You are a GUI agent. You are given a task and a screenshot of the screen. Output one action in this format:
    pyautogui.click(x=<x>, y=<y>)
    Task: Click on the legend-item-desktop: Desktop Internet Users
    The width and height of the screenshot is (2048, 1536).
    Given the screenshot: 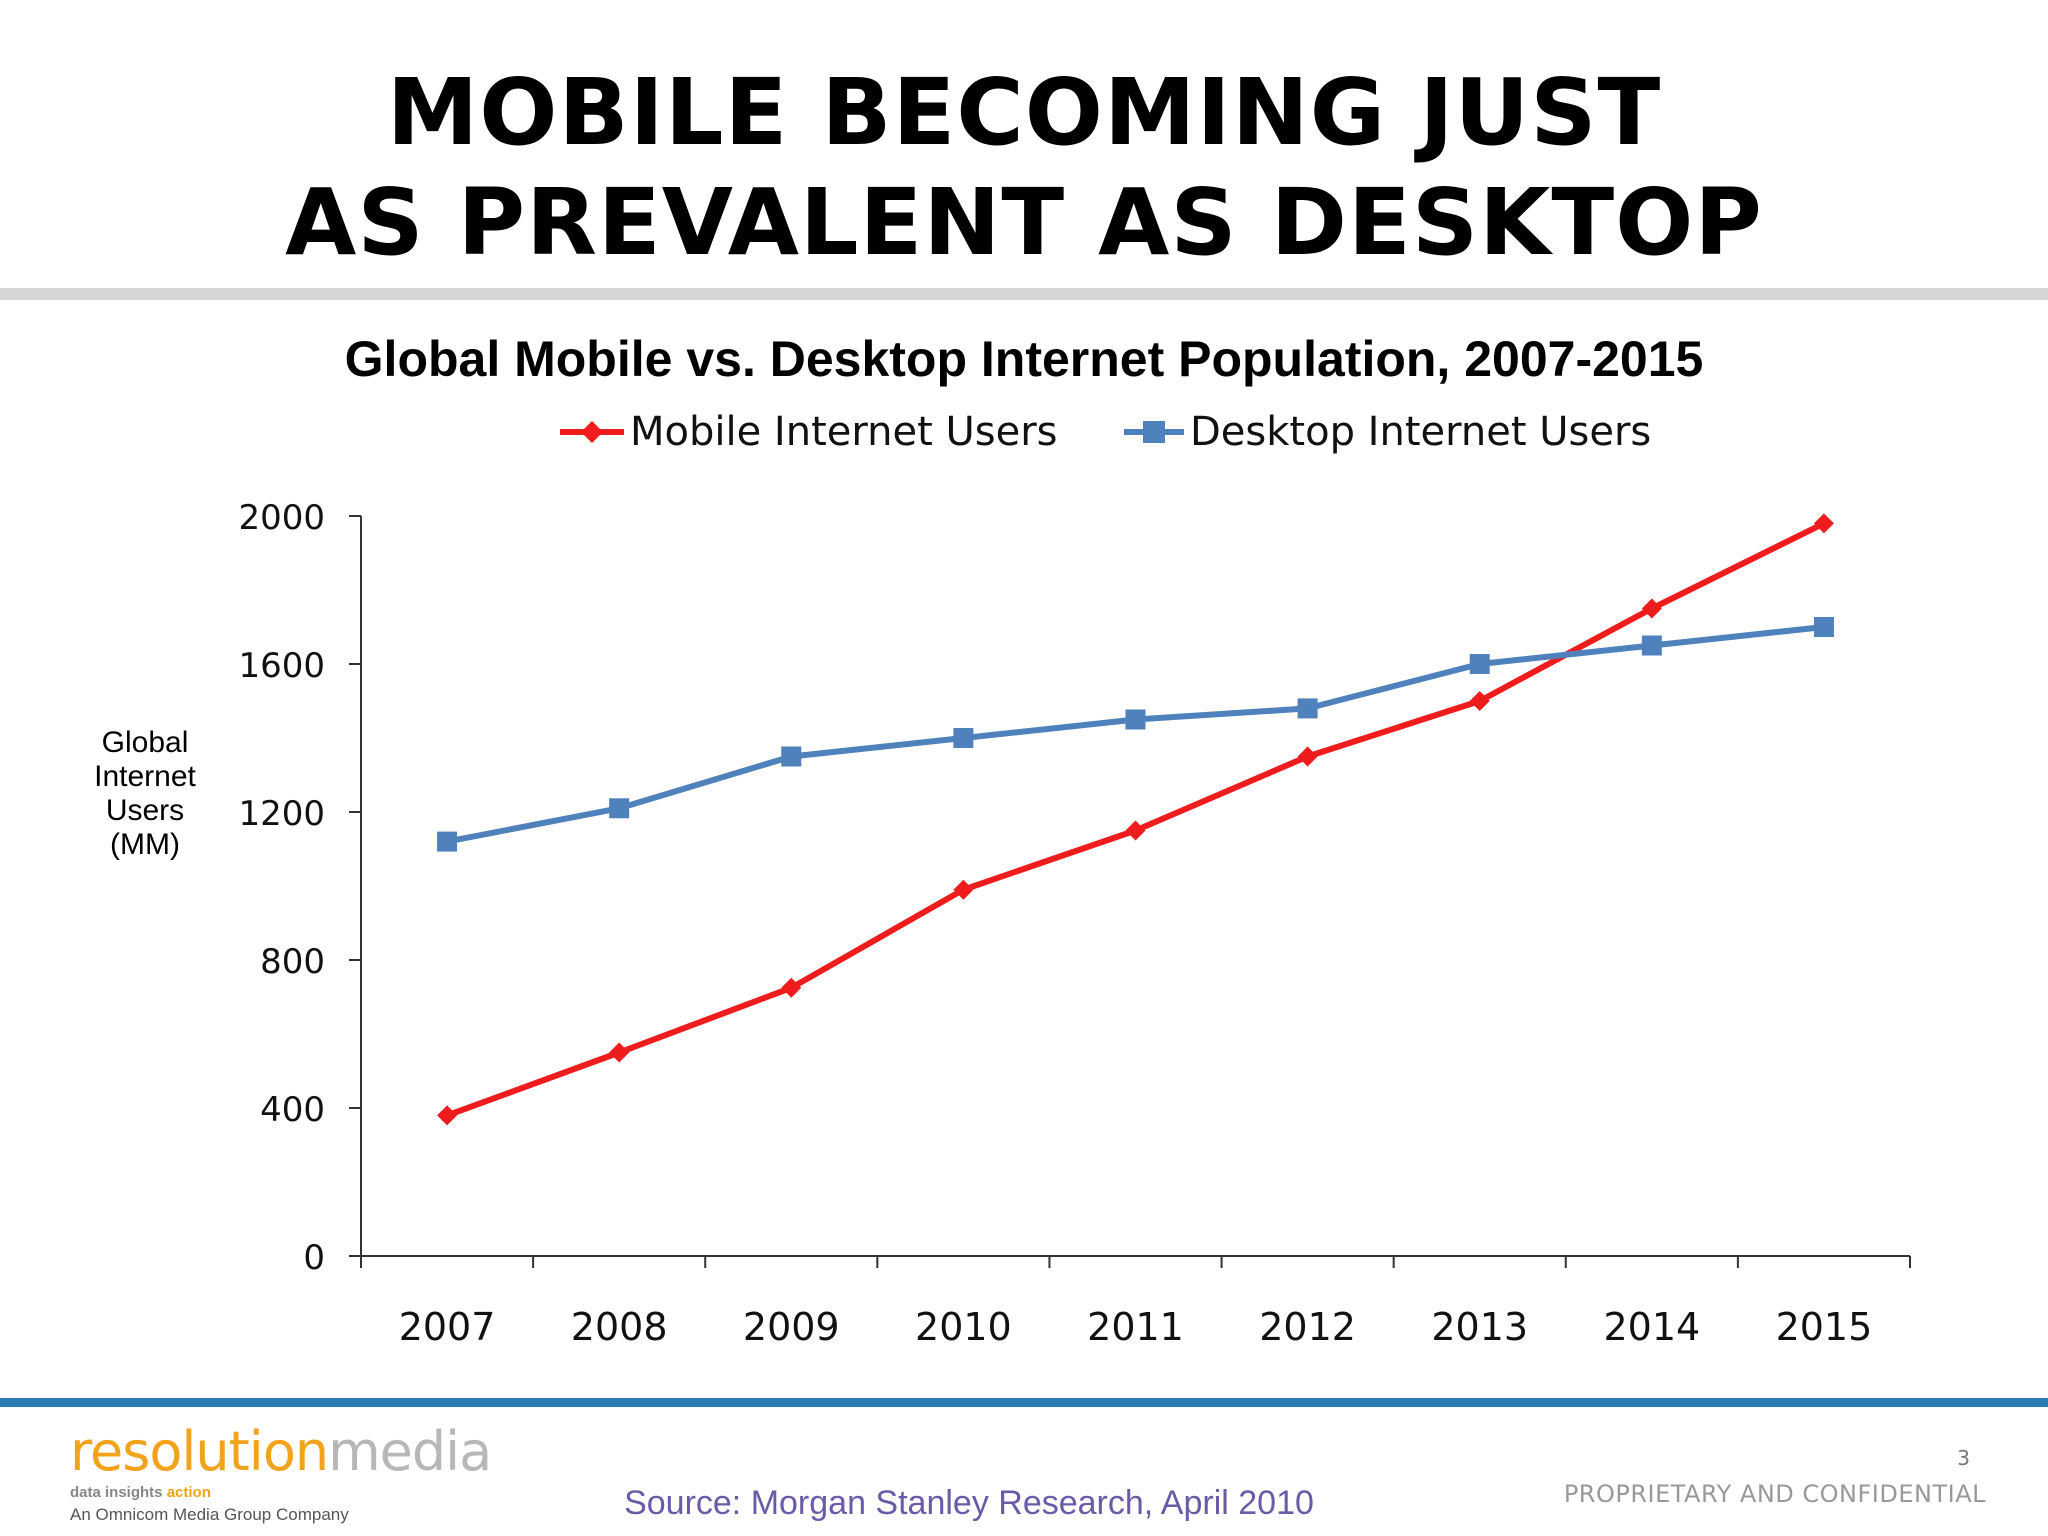 What is the action you would take?
    pyautogui.click(x=1386, y=432)
    